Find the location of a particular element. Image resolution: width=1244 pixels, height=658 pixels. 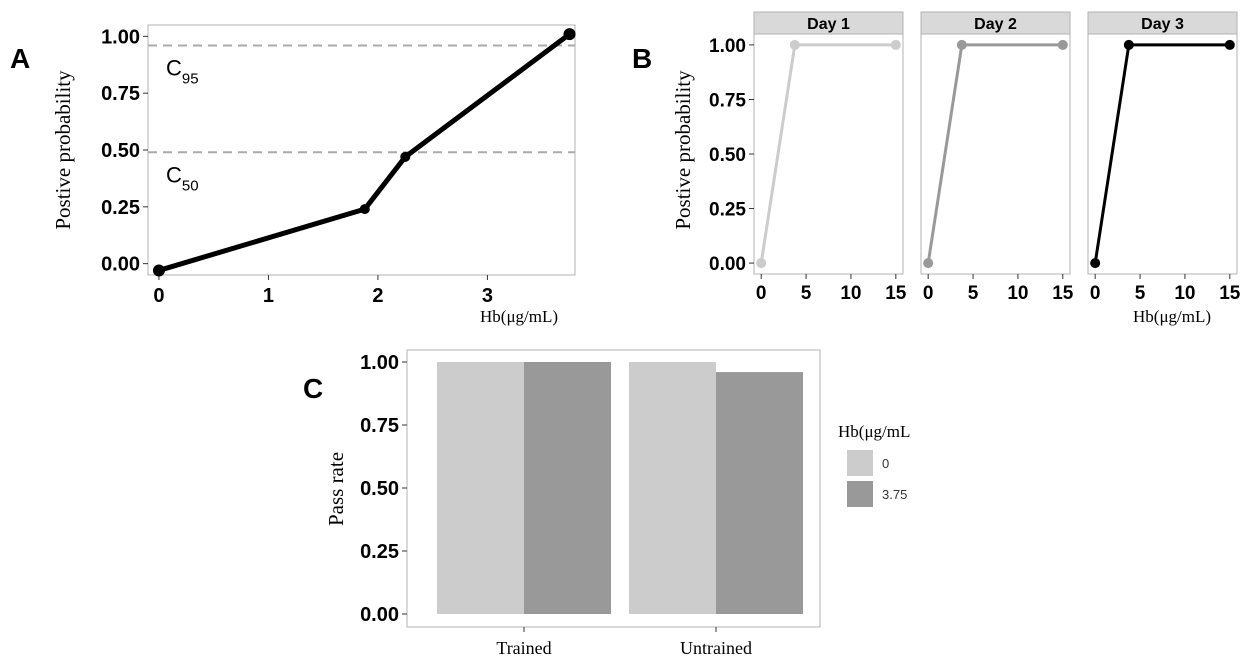

legend-label: 0 is located at coordinates (885, 463).